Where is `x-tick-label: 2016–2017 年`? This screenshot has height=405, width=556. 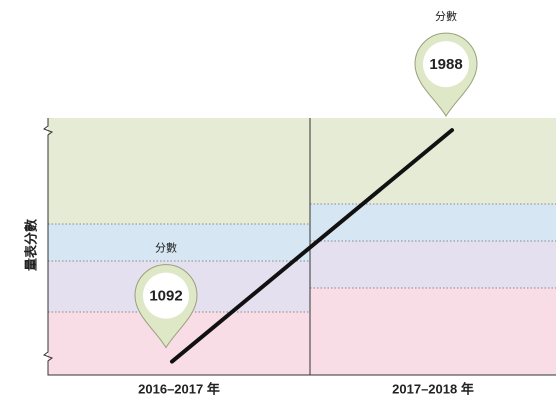
x-tick-label: 2016–2017 年 is located at coordinates (179, 388).